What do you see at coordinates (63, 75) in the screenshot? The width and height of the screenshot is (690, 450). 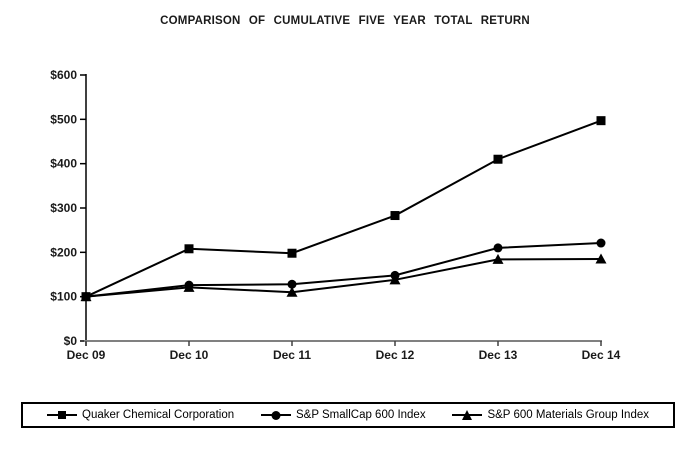 I see `y-tick-label: $600` at bounding box center [63, 75].